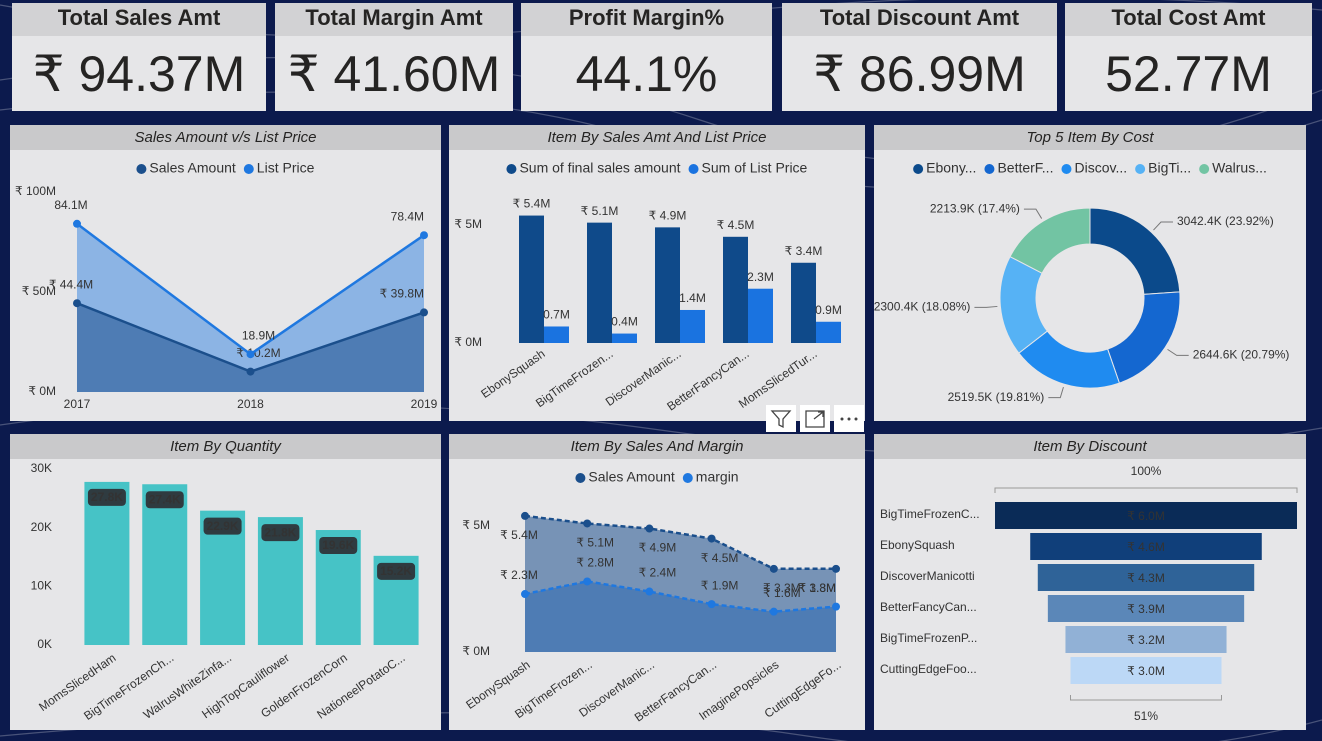 Image resolution: width=1322 pixels, height=741 pixels. Describe the element at coordinates (1146, 471) in the screenshot. I see `funnel-top-label: 100%` at that location.